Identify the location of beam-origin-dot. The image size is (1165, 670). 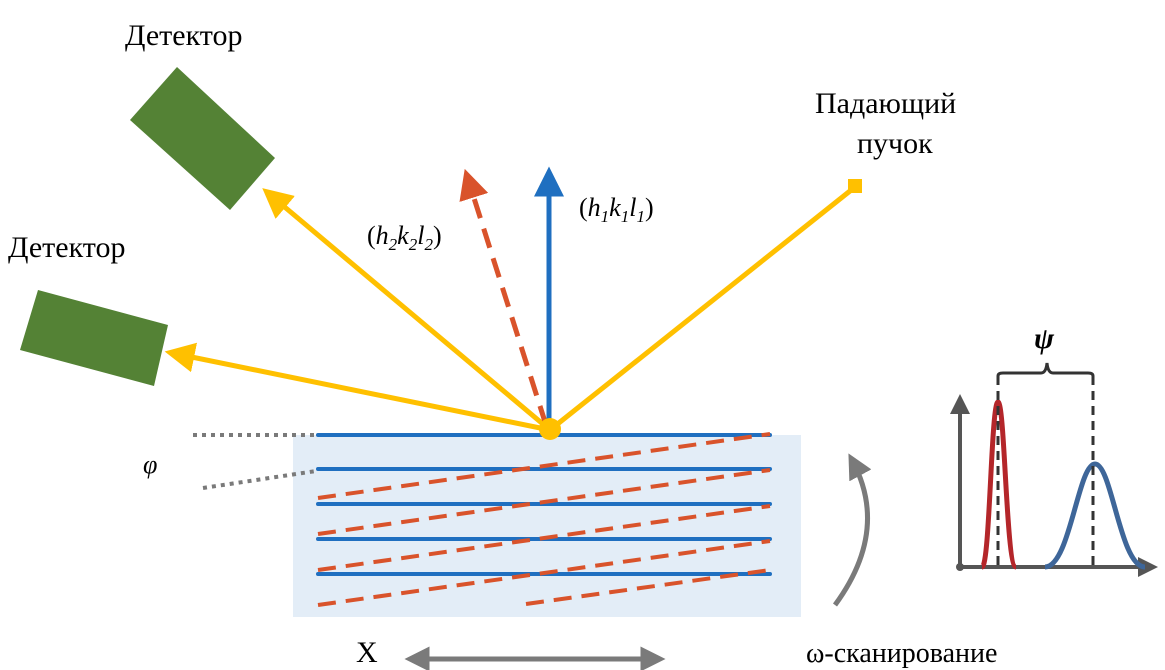
(550, 429).